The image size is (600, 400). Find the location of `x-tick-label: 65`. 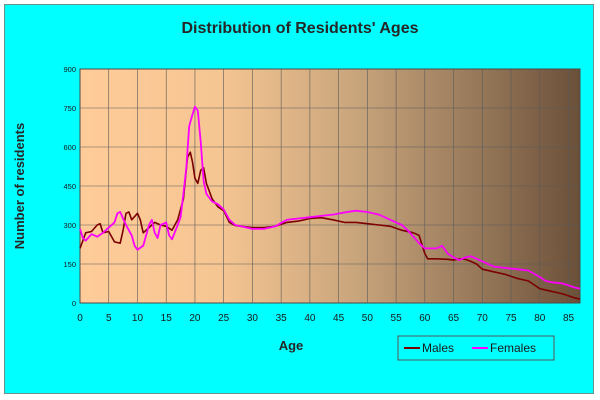

x-tick-label: 65 is located at coordinates (454, 318).